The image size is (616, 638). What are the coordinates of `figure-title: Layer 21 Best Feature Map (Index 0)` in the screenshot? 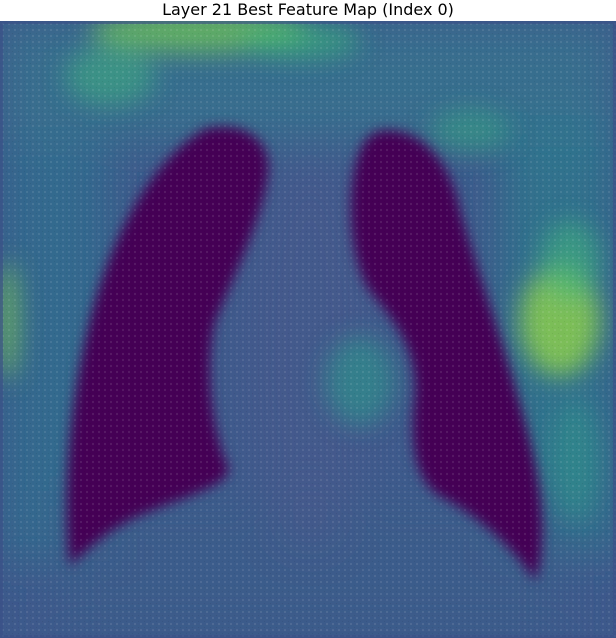 It's located at (308, 9).